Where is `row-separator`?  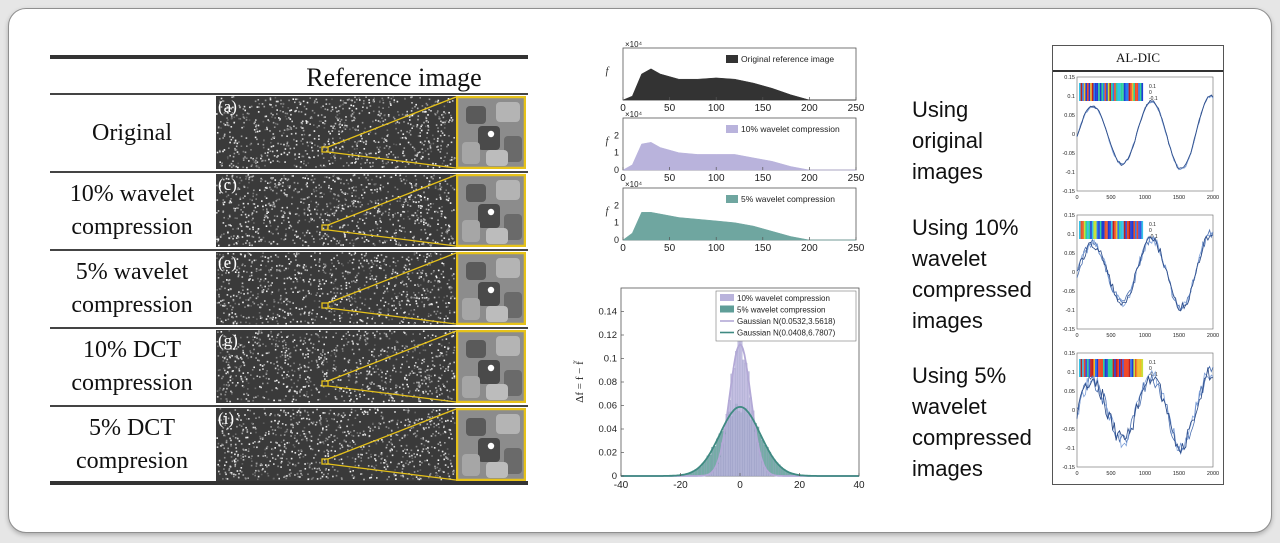 row-separator is located at coordinates (289, 406).